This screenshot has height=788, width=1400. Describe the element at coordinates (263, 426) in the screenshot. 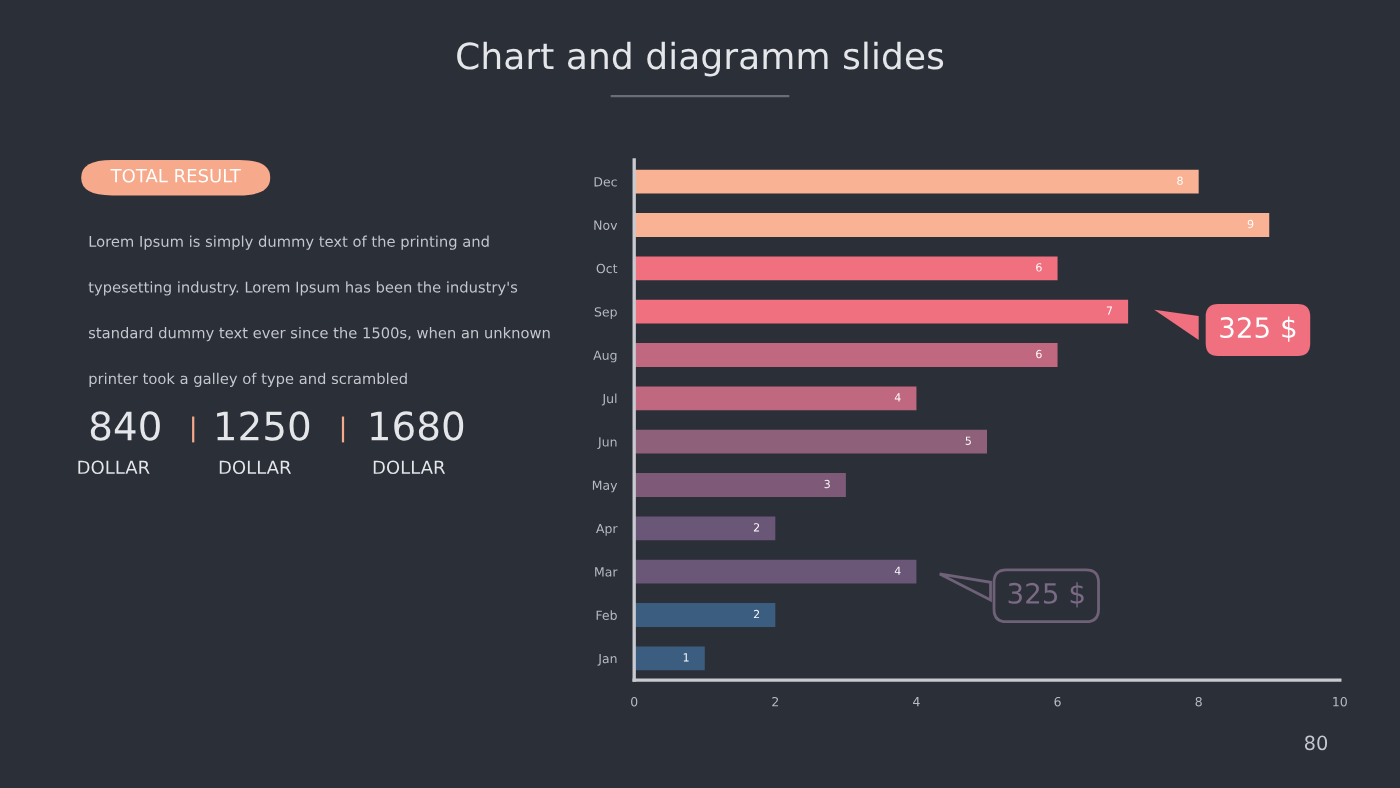

I see `text: 1250` at that location.